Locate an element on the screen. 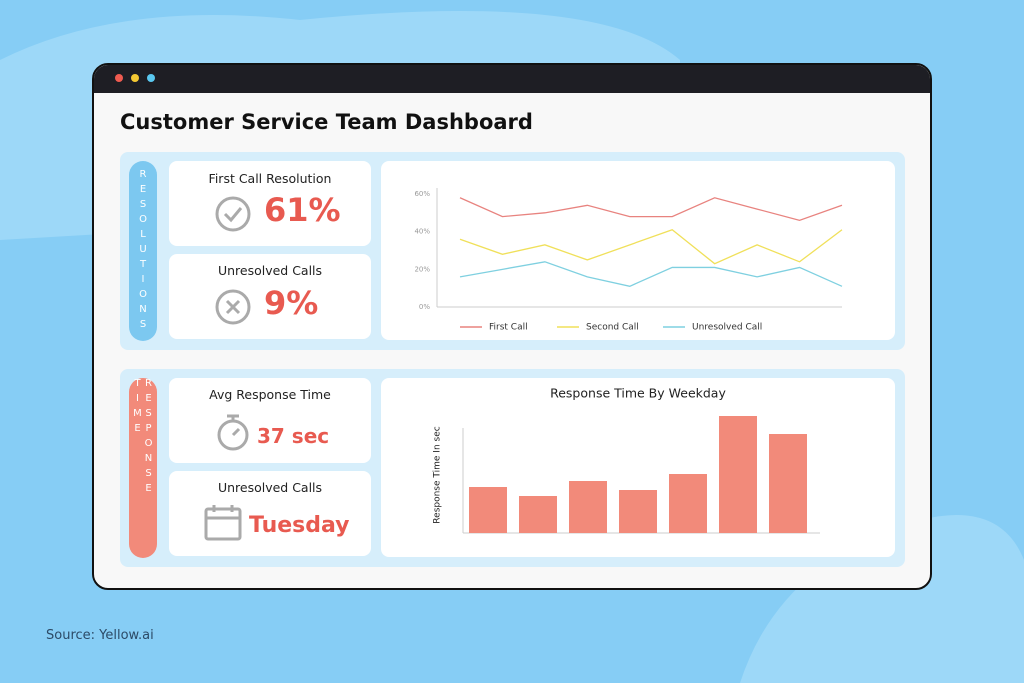 The width and height of the screenshot is (1024, 683). kpi-title: Avg Response Time is located at coordinates (270, 394).